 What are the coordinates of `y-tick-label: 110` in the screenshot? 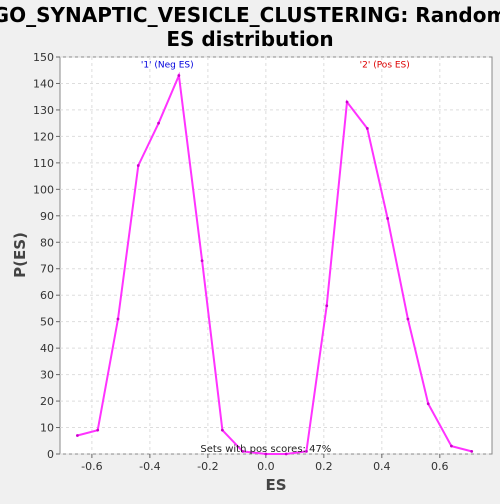 It's located at (43, 163).